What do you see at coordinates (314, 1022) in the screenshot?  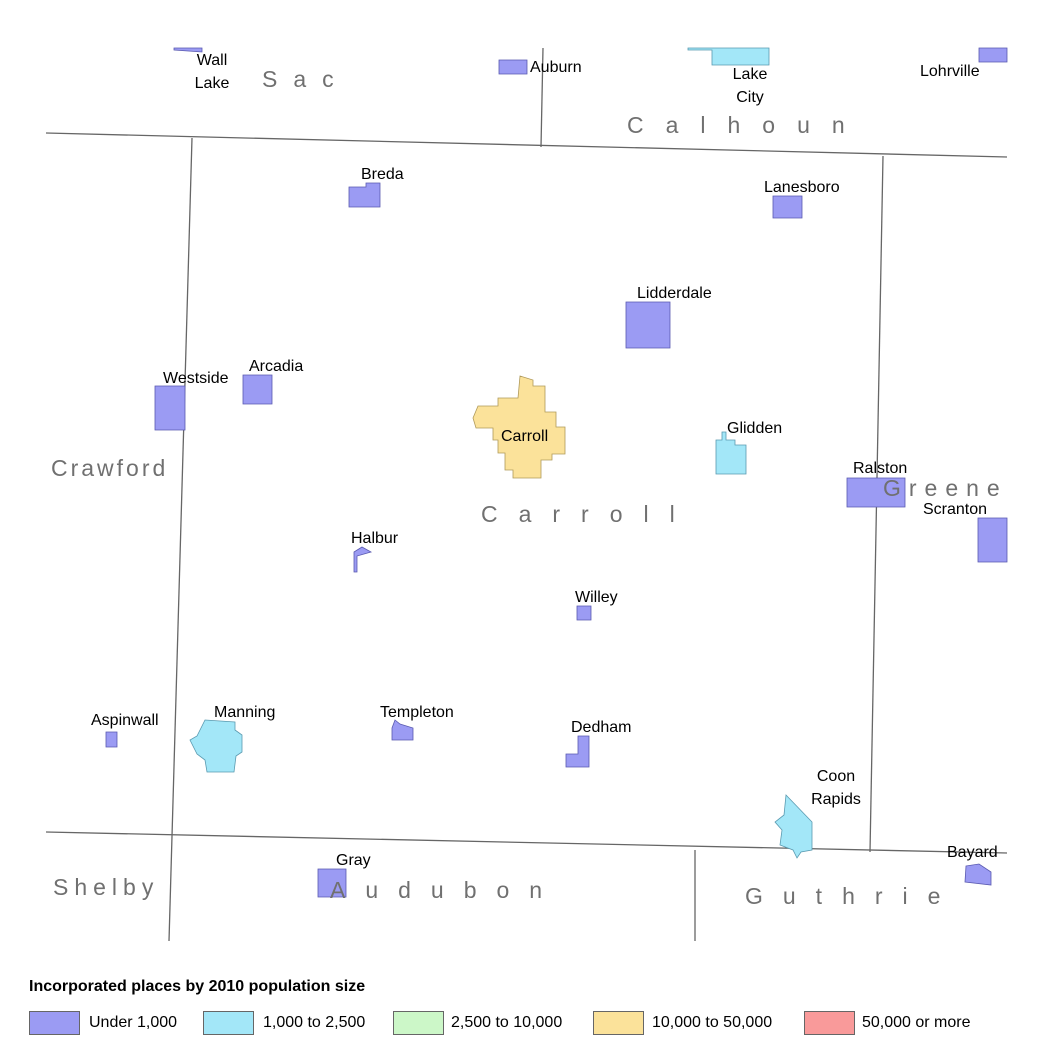 I see `legend-label: 1,000 to 2,500` at bounding box center [314, 1022].